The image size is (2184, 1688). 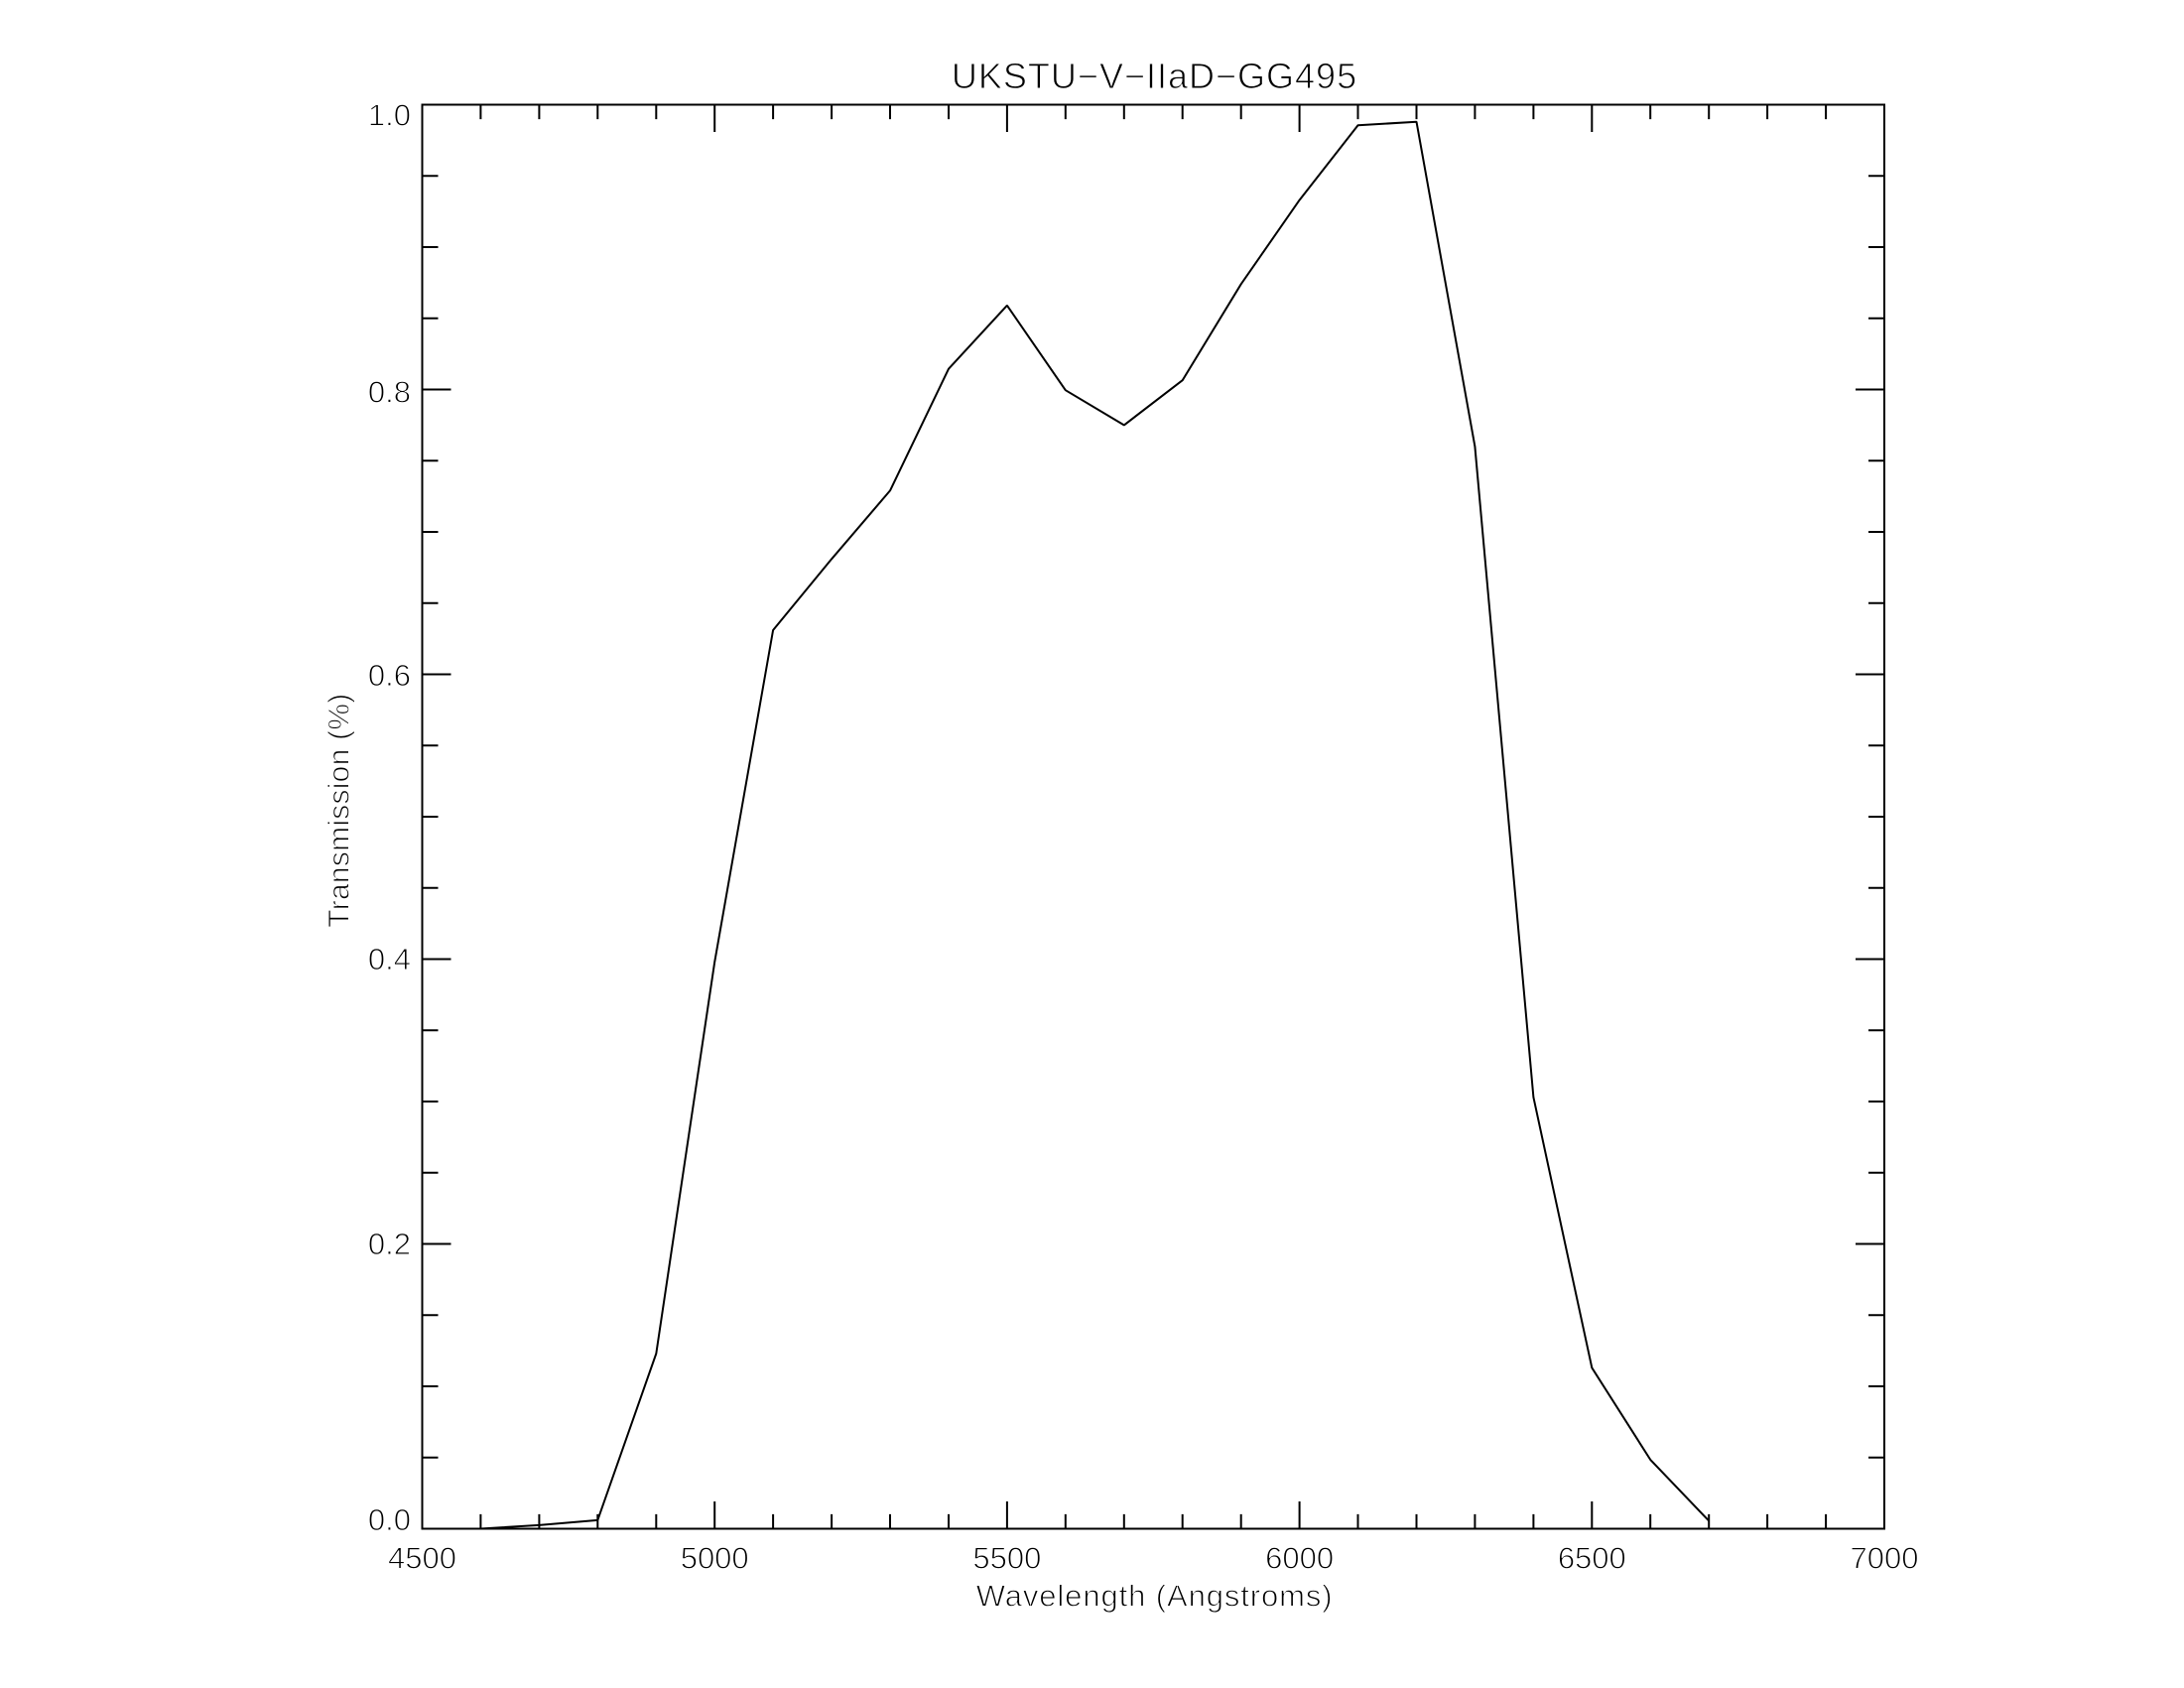 I want to click on svg-text: 0.4, so click(x=389, y=959).